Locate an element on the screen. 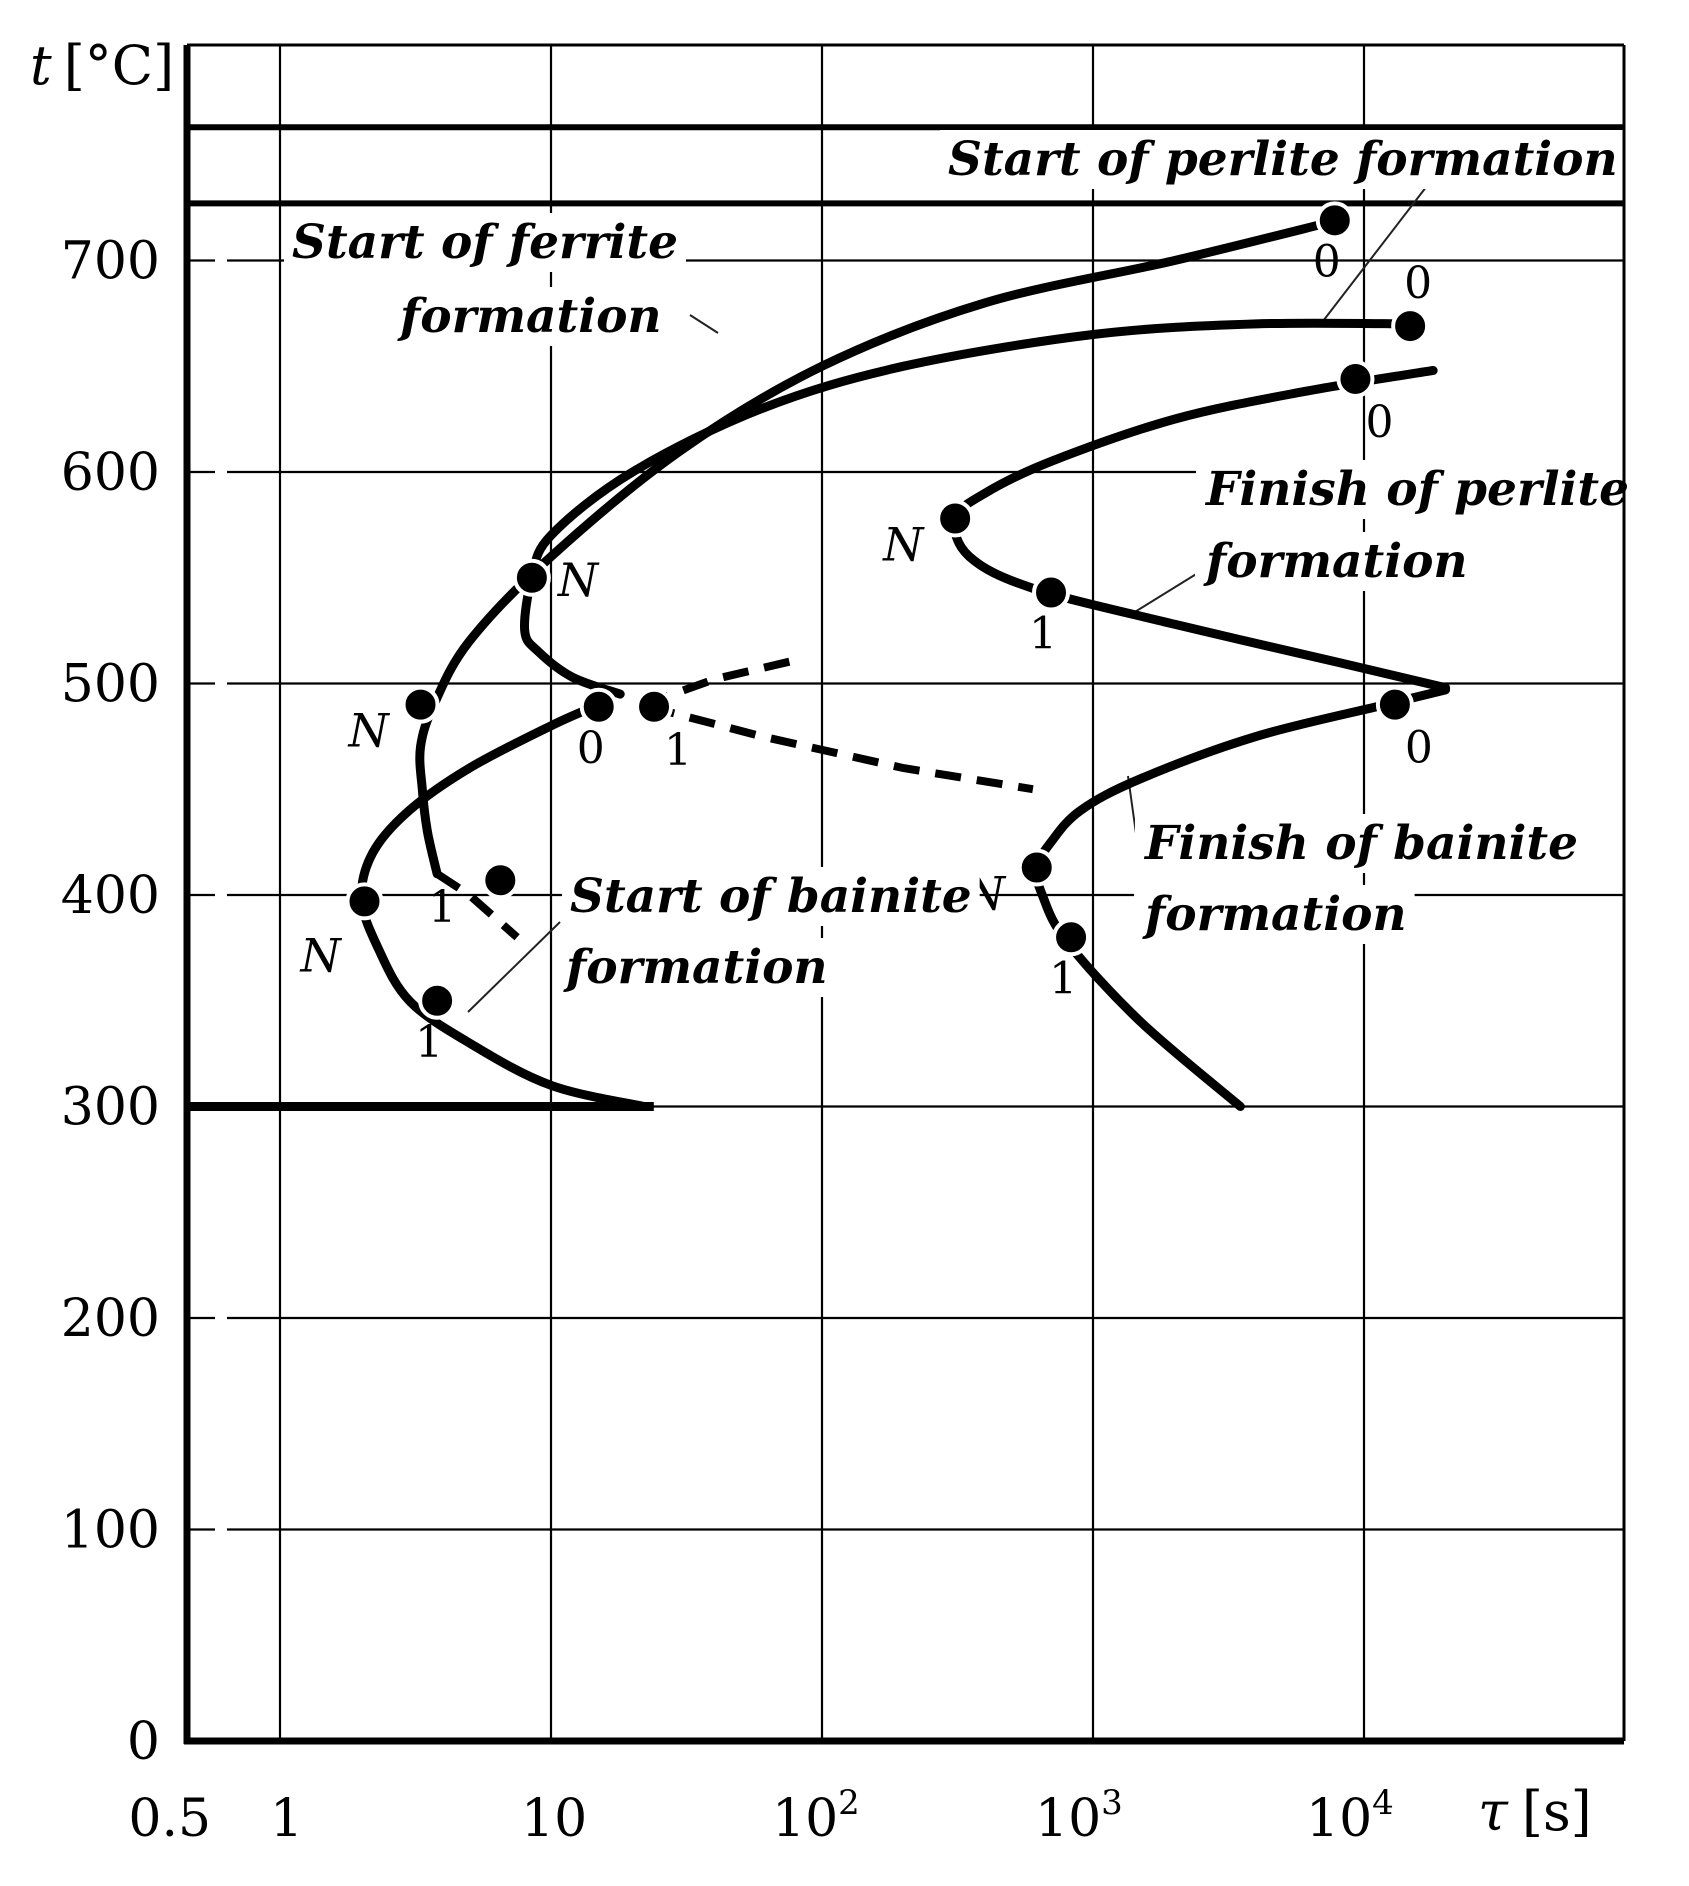  y-tick-label: 700 is located at coordinates (110, 262).